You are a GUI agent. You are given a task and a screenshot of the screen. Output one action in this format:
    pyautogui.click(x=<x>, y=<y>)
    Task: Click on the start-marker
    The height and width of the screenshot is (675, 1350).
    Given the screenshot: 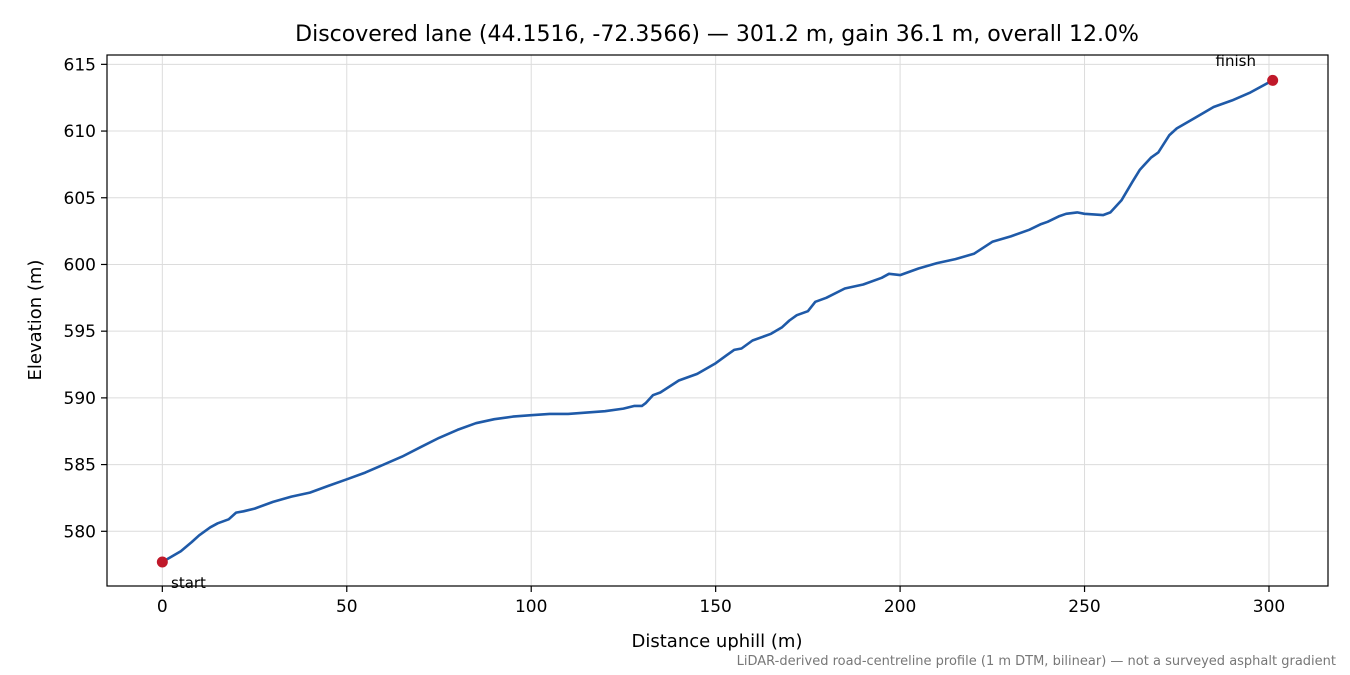 What is the action you would take?
    pyautogui.click(x=162, y=562)
    